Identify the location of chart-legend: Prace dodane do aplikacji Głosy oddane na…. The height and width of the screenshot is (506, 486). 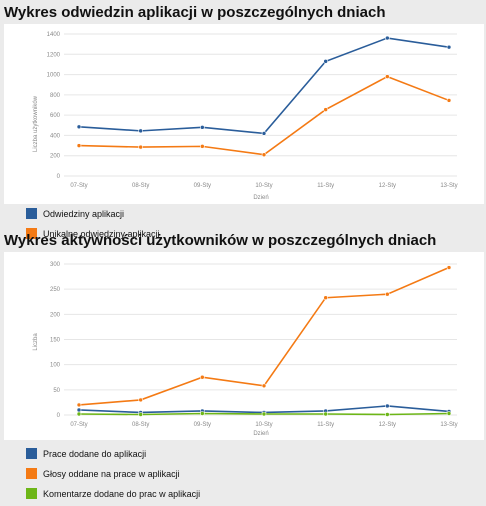
(113, 476).